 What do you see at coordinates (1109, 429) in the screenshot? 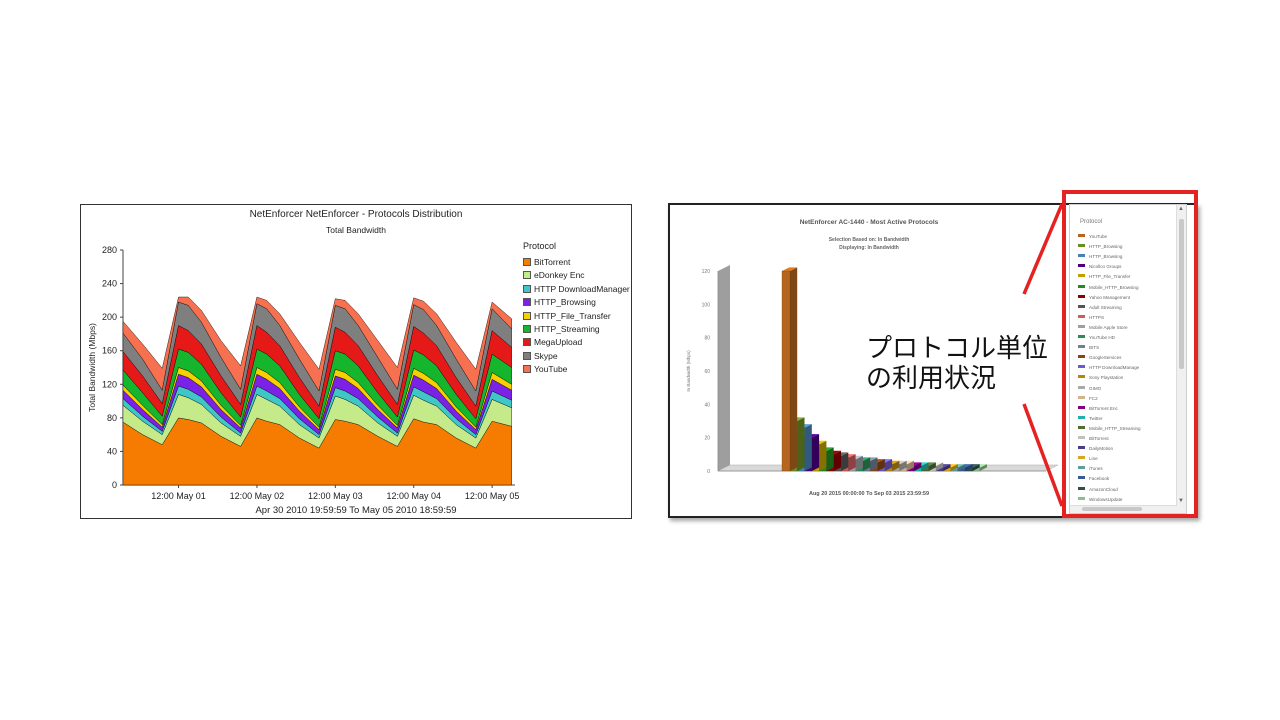
I see `legend-item: Mobile_HTTP_Streaming` at bounding box center [1109, 429].